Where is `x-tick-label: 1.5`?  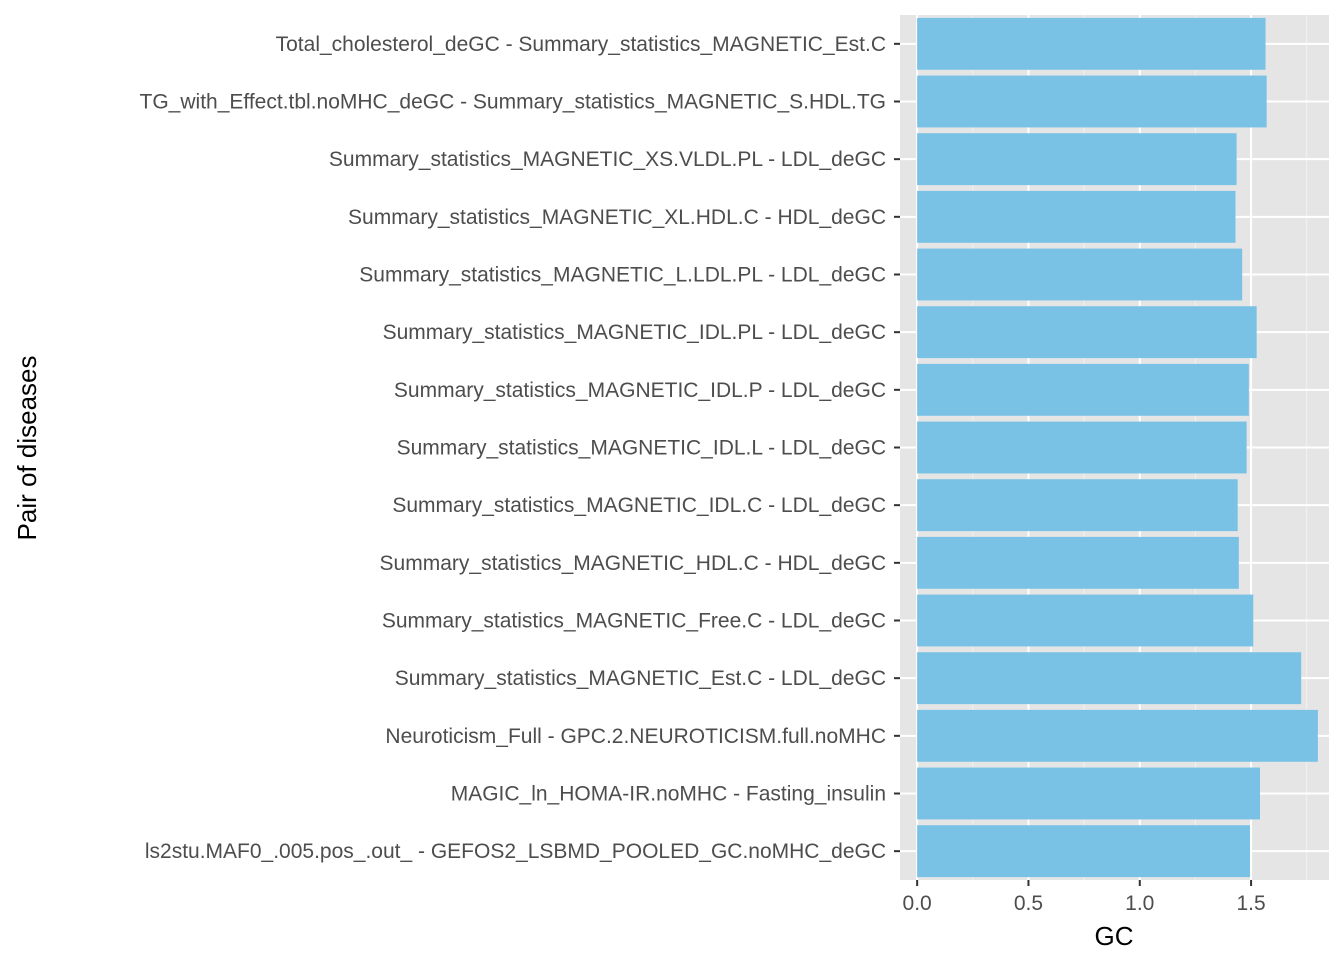 x-tick-label: 1.5 is located at coordinates (1250, 903).